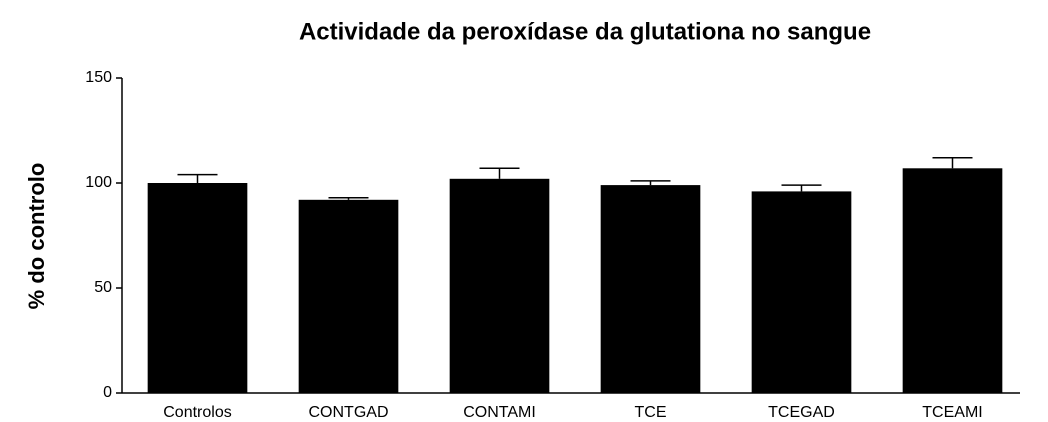 The width and height of the screenshot is (1048, 422). Describe the element at coordinates (499, 412) in the screenshot. I see `x-tick-label: CONTAMI` at that location.